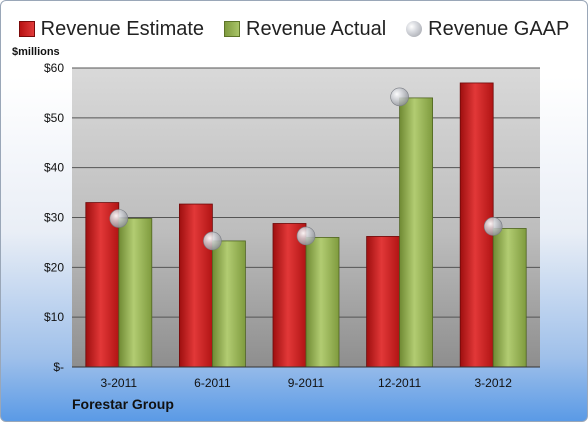  I want to click on legend-swatch-gaap, so click(414, 29).